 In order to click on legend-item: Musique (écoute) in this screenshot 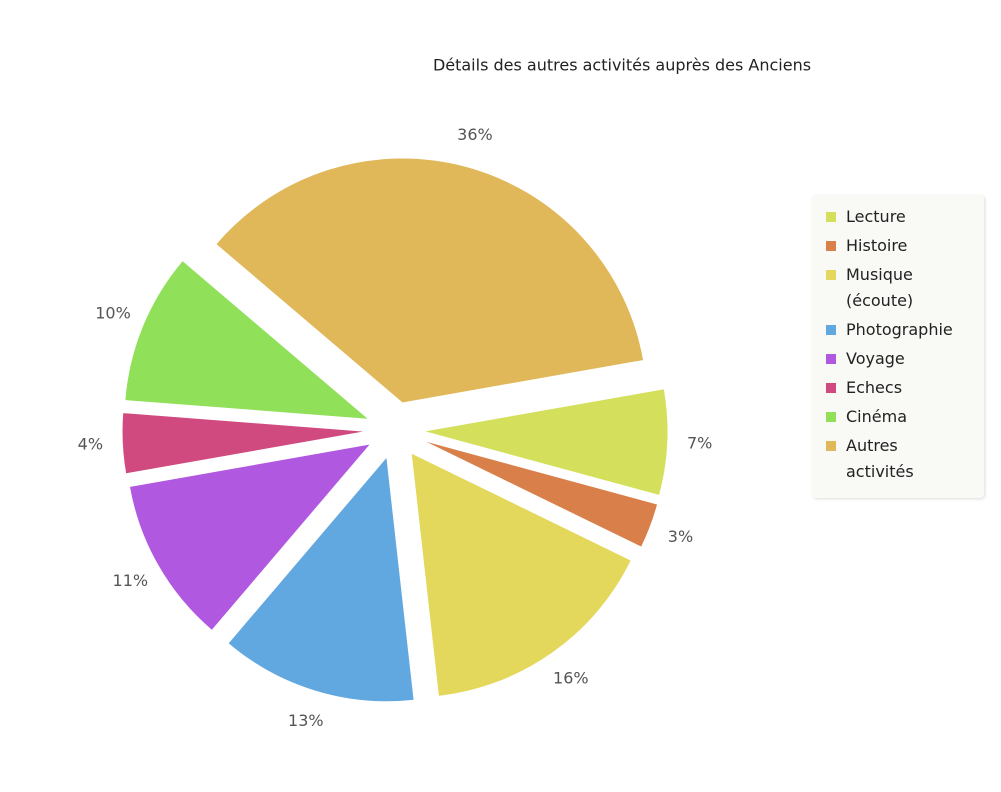, I will do `click(895, 288)`.